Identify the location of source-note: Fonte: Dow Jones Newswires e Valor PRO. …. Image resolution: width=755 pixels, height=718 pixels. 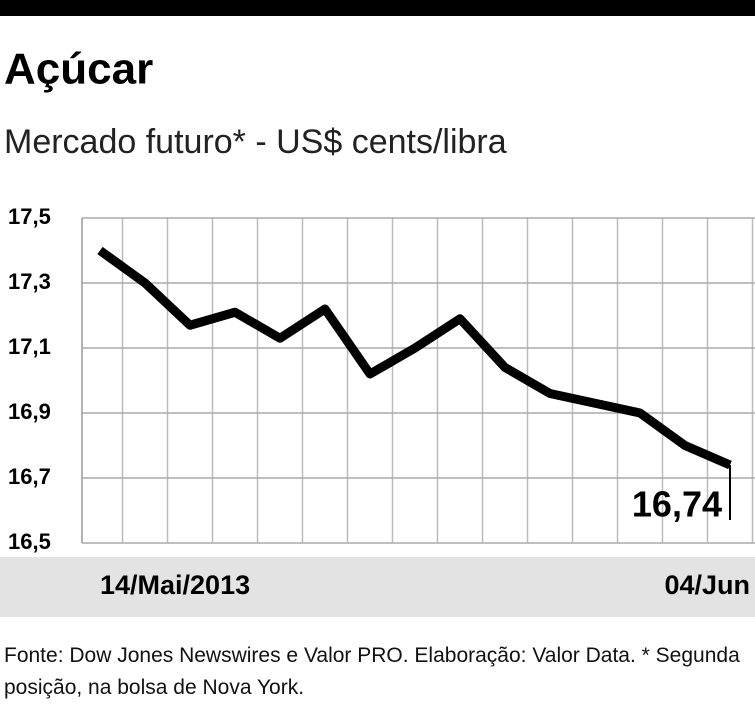
(372, 671).